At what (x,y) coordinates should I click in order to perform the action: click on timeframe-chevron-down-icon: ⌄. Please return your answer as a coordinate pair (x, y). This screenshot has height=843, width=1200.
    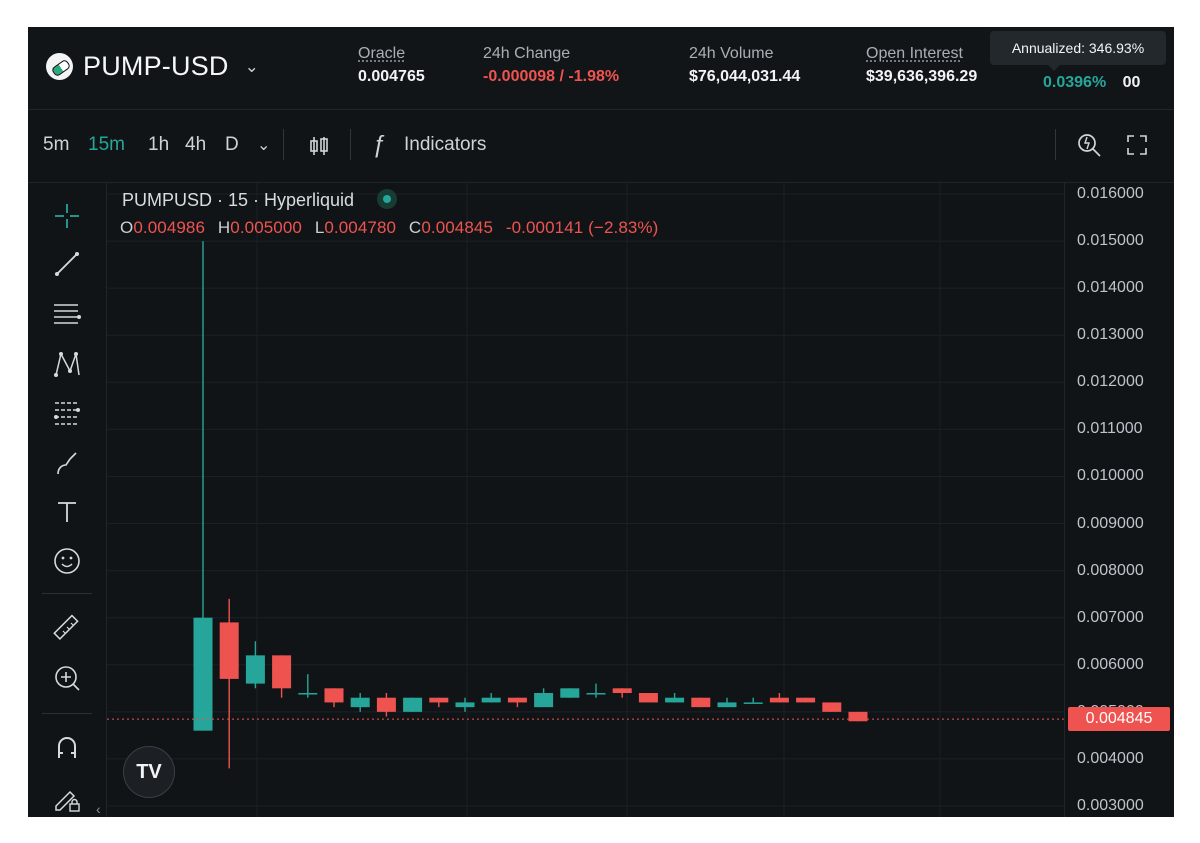
    Looking at the image, I should click on (264, 145).